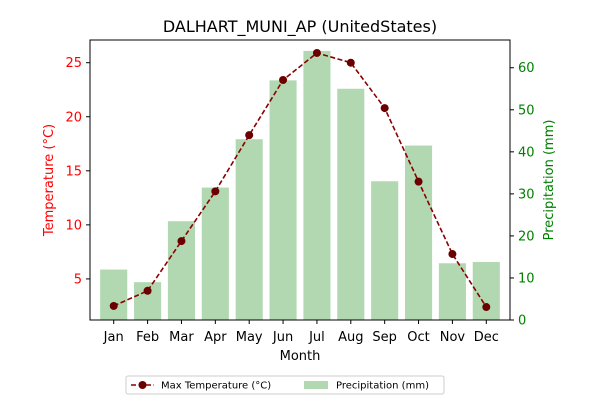 This screenshot has height=400, width=600. I want to click on legend-label-precipitation: Precipitation (mm), so click(382, 386).